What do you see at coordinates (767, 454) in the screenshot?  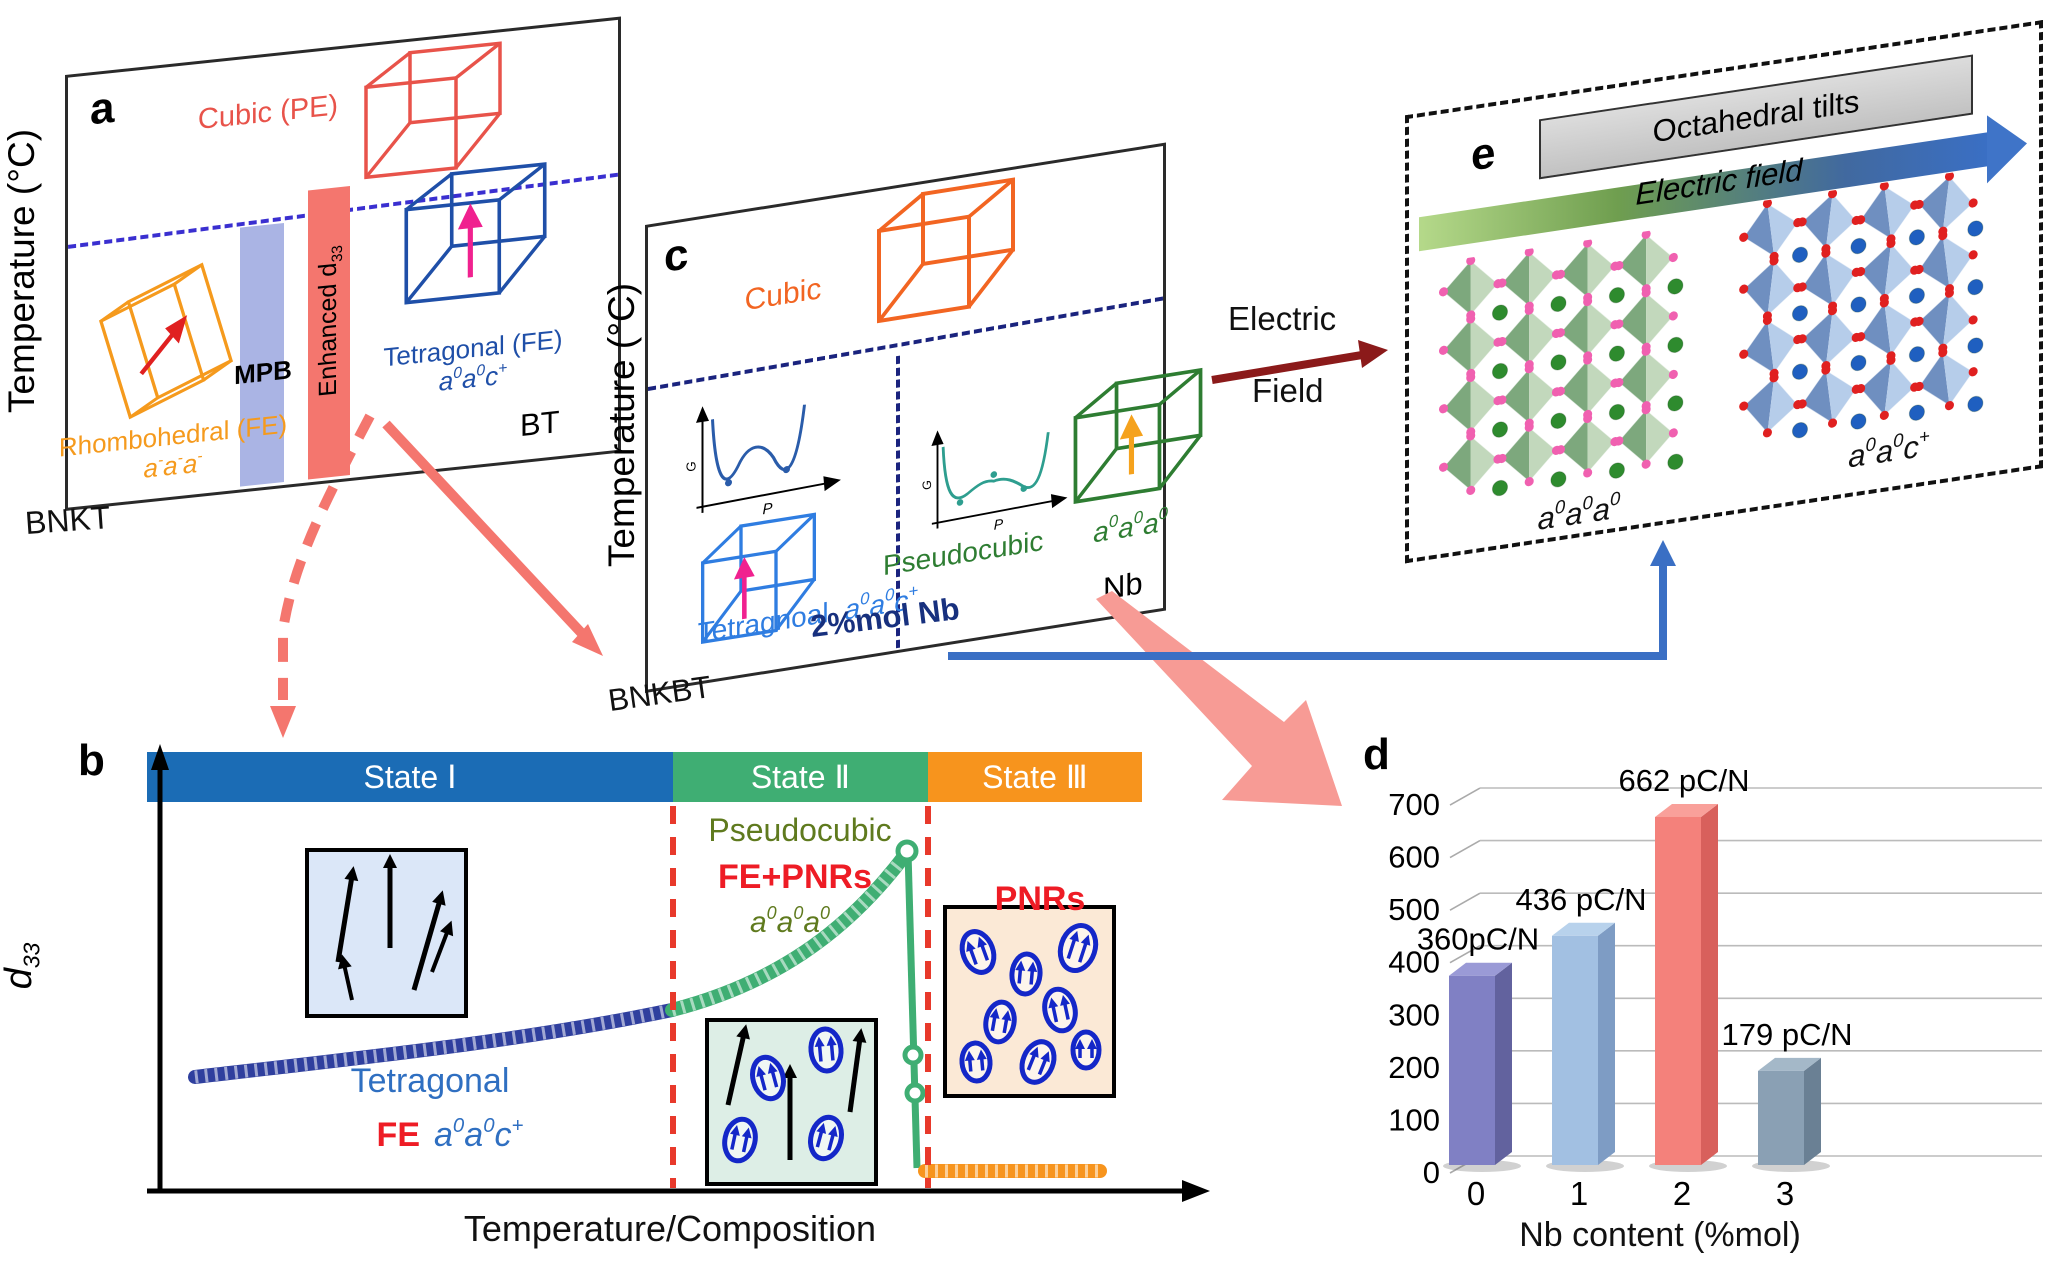 I see `double-well-potential-icon: G P` at bounding box center [767, 454].